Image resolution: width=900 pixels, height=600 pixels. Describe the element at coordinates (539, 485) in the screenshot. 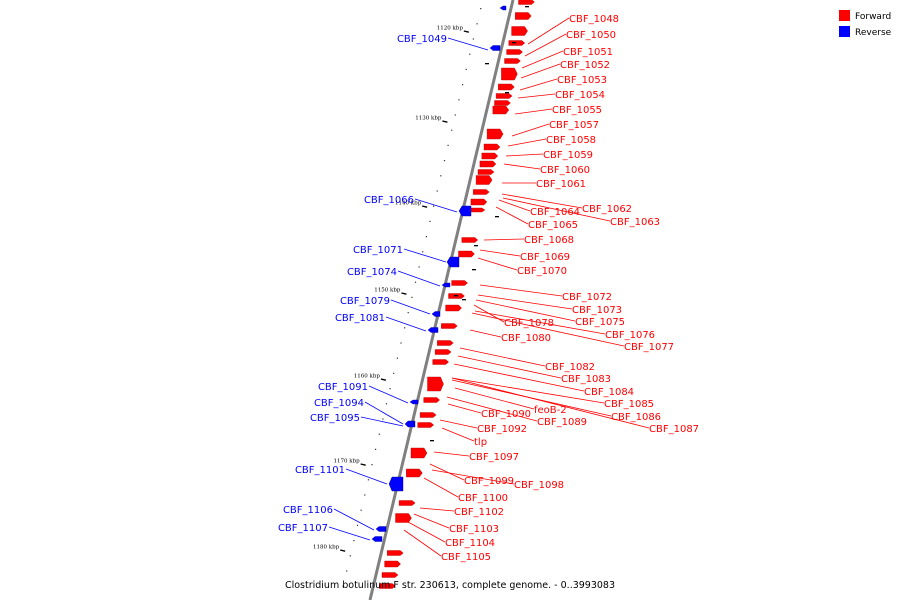

I see `forward-gene-label: CBF_1098` at that location.